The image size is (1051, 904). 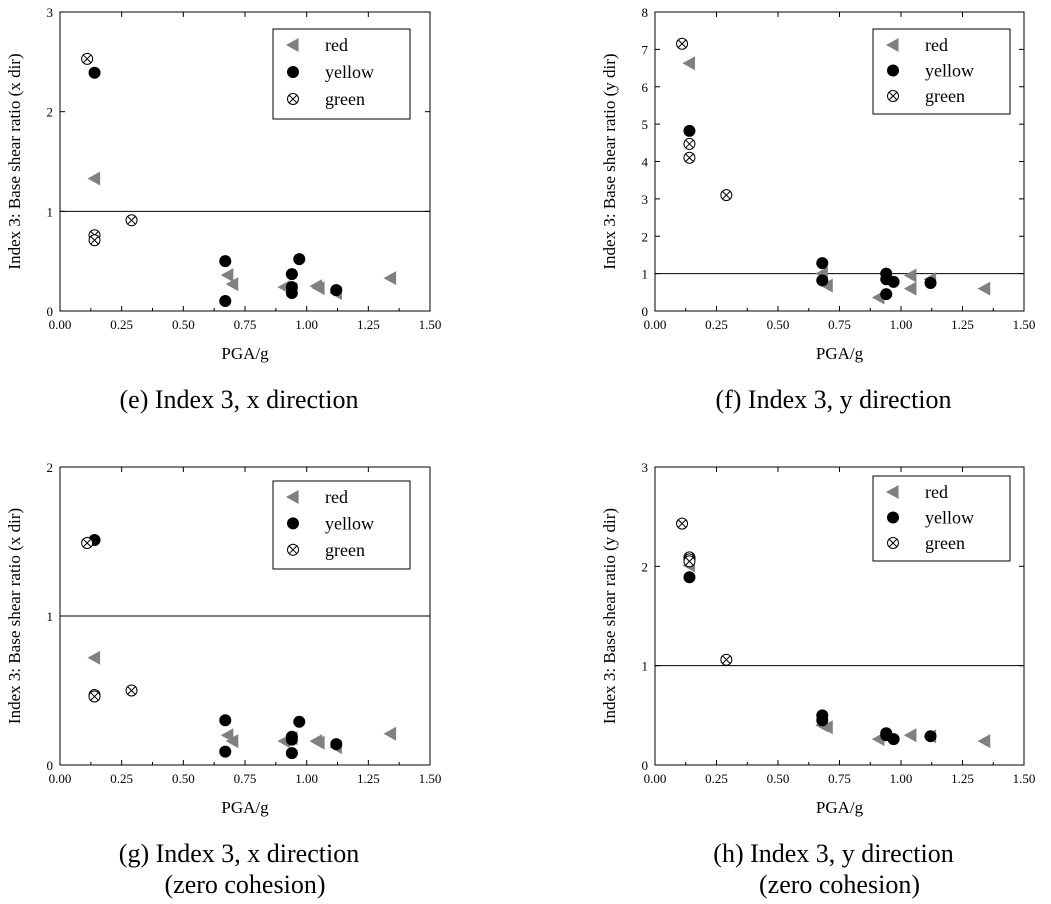 What do you see at coordinates (609, 161) in the screenshot?
I see `y-axis-label: Index 3: Base shear ratio (y dir)` at bounding box center [609, 161].